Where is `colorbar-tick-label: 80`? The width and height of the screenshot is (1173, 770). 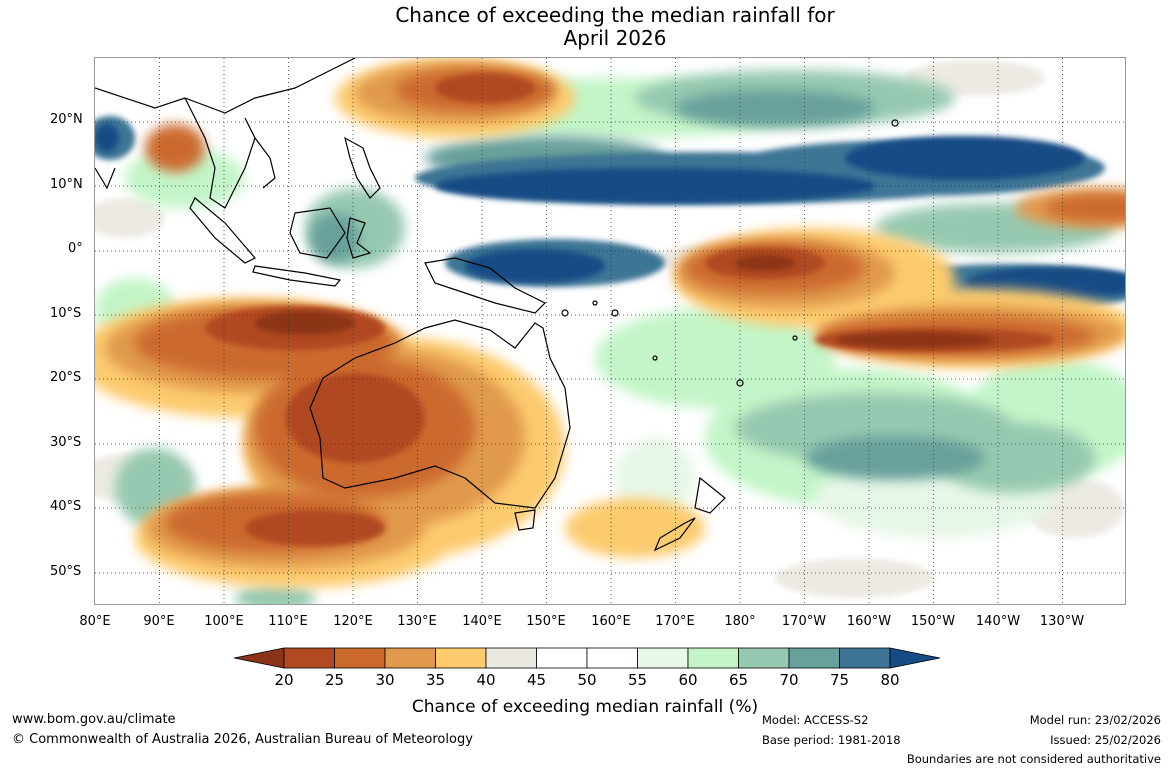 colorbar-tick-label: 80 is located at coordinates (890, 680).